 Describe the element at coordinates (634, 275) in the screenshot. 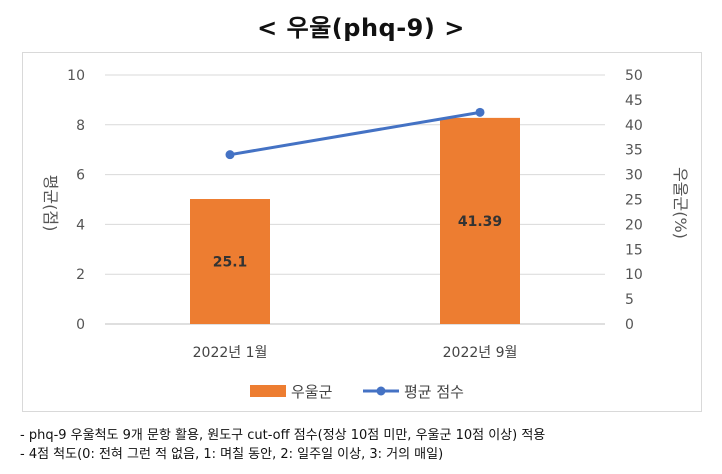

I see `right-tick-label: 10` at that location.